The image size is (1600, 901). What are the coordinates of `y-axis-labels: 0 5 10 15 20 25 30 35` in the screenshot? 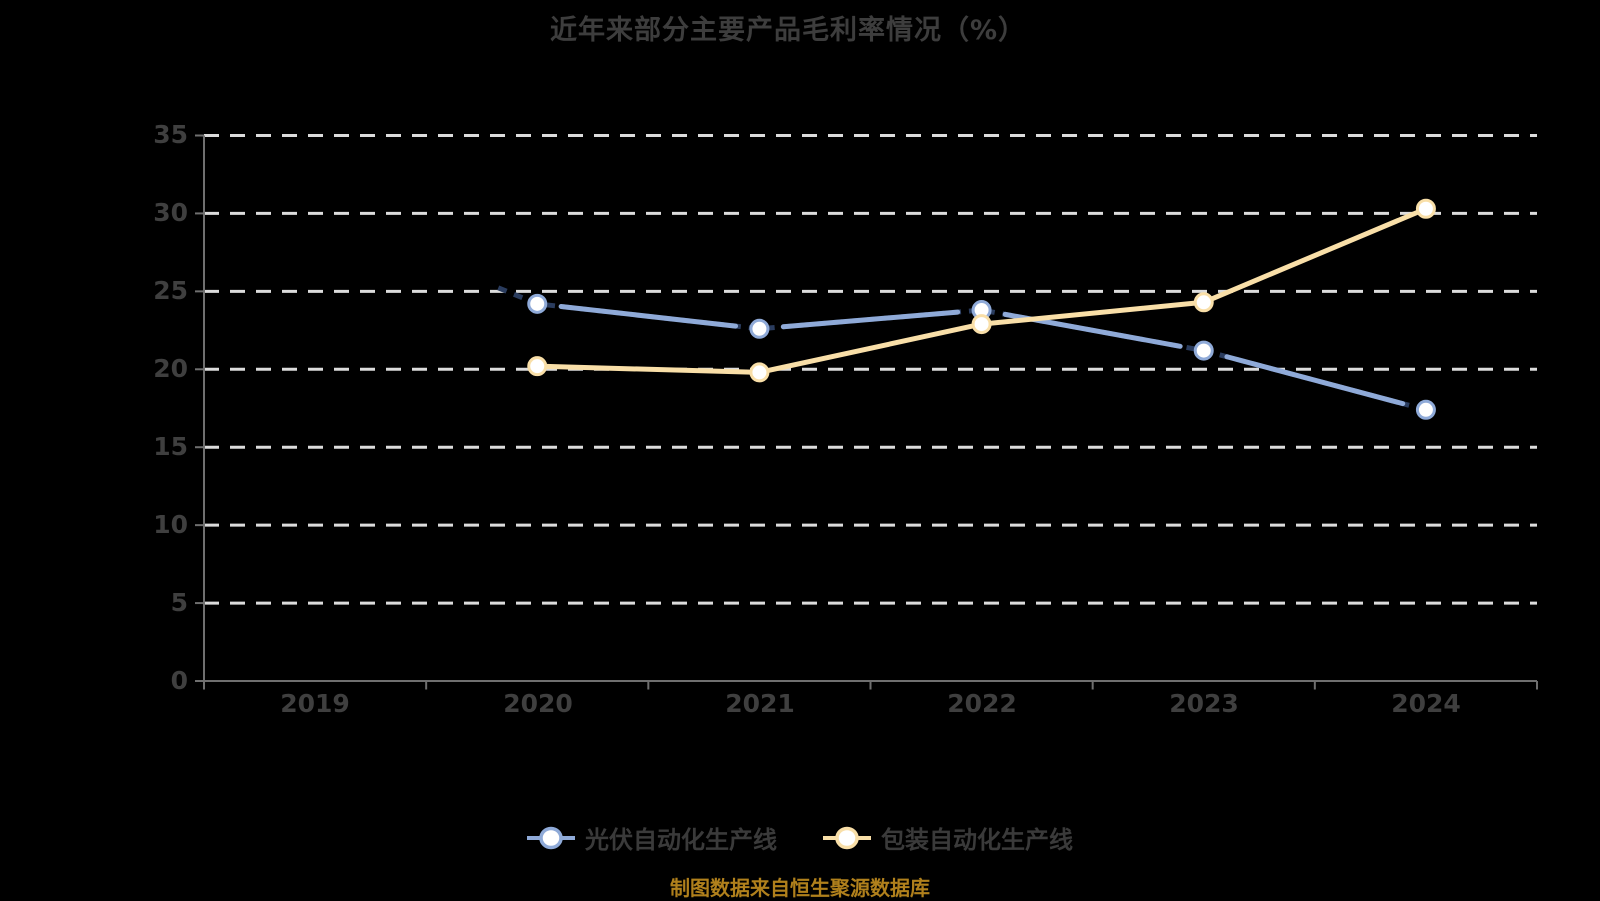 It's located at (170, 407).